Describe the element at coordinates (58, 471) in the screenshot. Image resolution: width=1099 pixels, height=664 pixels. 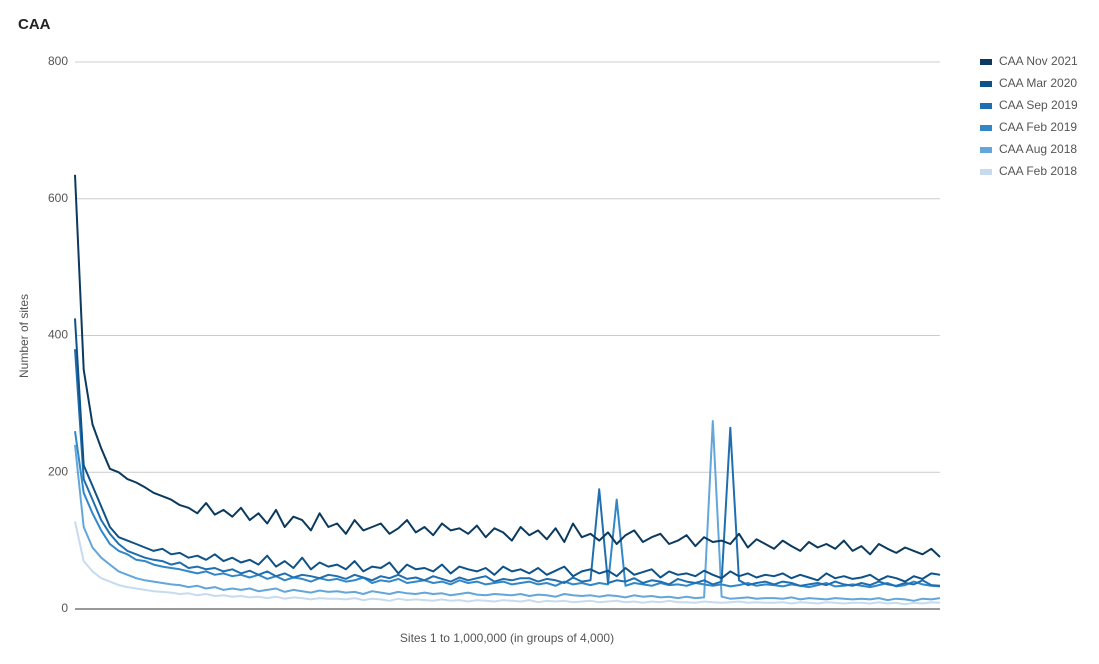
I see `y-tick-label: 200` at that location.